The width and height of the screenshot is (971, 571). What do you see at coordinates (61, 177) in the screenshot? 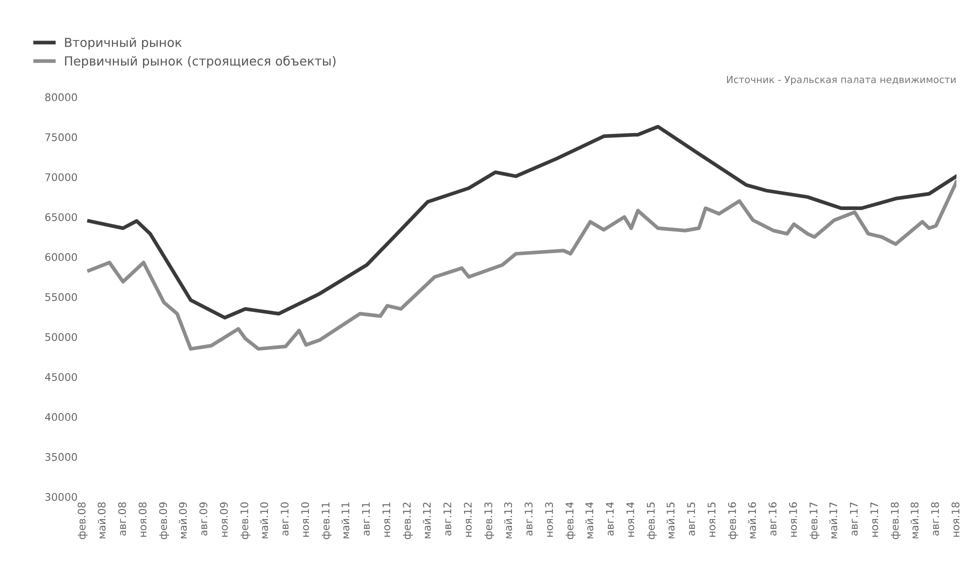
I see `y-tick-label: 70000` at bounding box center [61, 177].